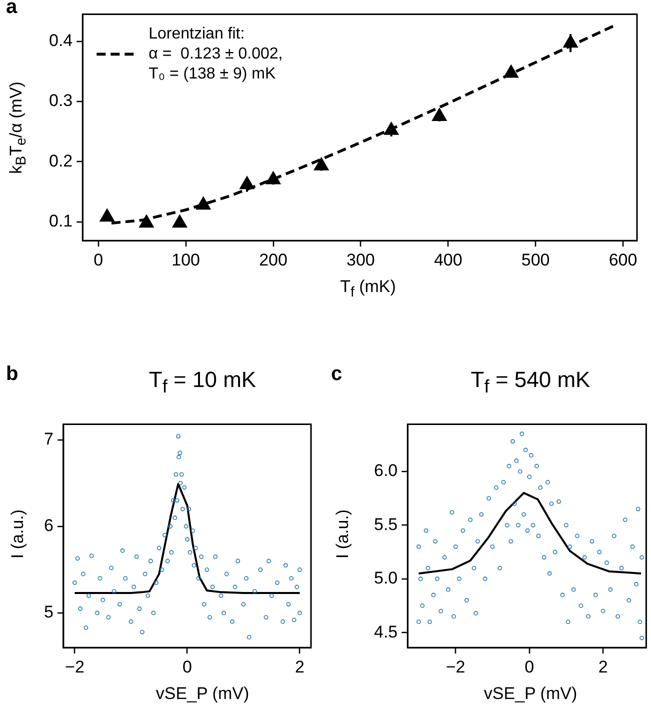 This screenshot has width=651, height=716. What do you see at coordinates (531, 382) in the screenshot?
I see `chart-title: T$_{f}$ = 540 mK` at bounding box center [531, 382].